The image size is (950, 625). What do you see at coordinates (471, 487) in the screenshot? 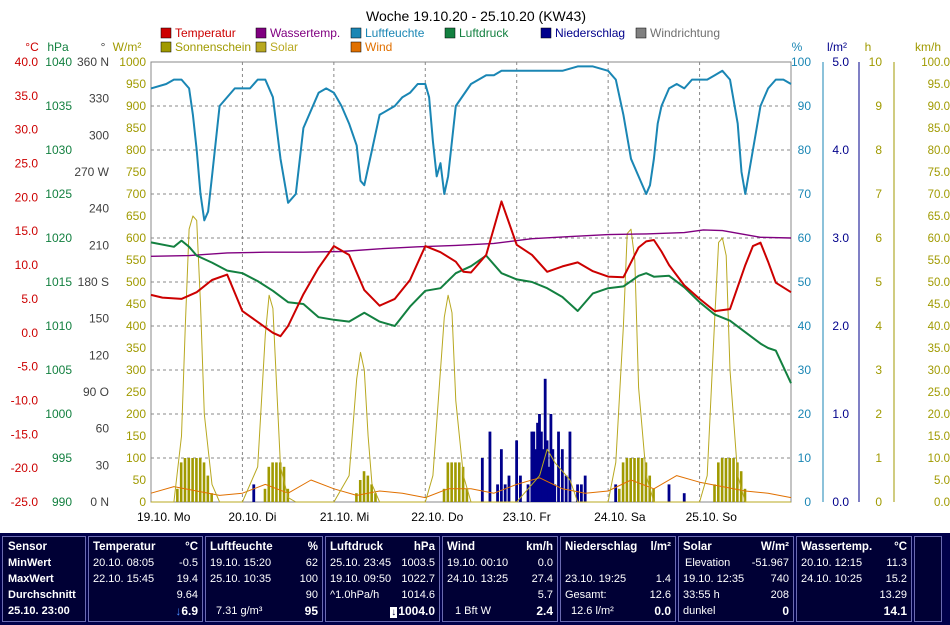
I see `series-line-wind` at bounding box center [471, 487].